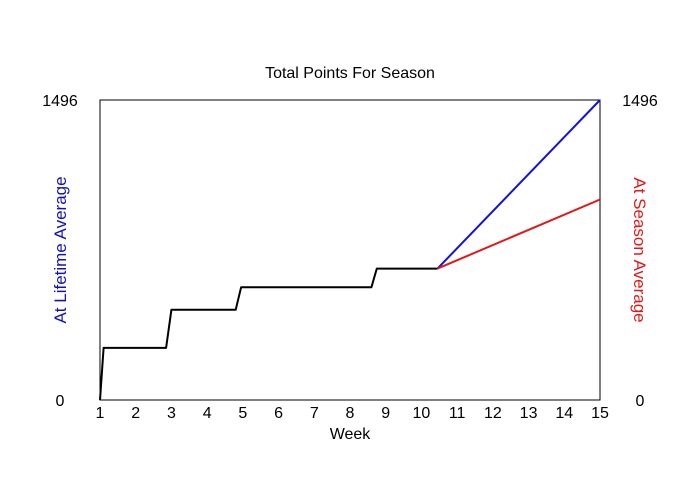 The height and width of the screenshot is (500, 700). What do you see at coordinates (639, 249) in the screenshot?
I see `y-axis-label-right: At Season Average` at bounding box center [639, 249].